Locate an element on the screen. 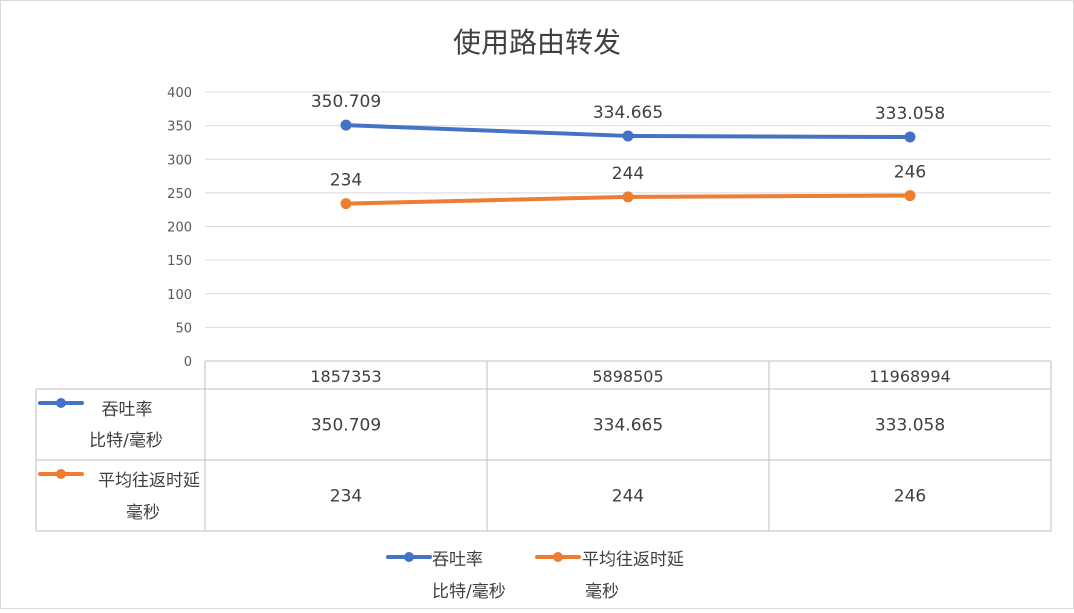 This screenshot has height=613, width=1074. x-category-label: 5898505 is located at coordinates (627, 376).